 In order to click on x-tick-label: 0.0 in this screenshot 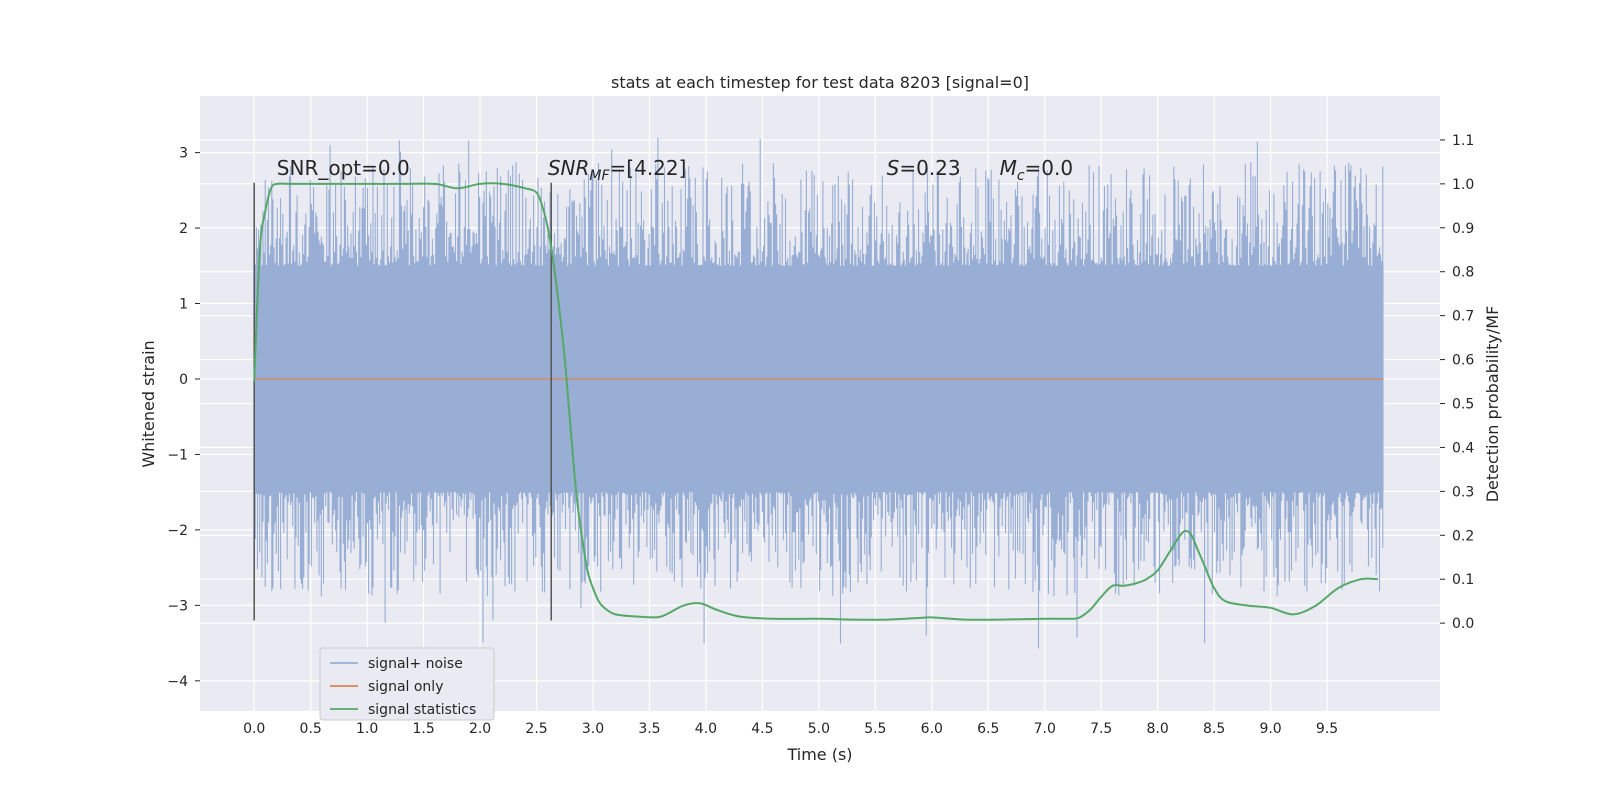, I will do `click(254, 729)`.